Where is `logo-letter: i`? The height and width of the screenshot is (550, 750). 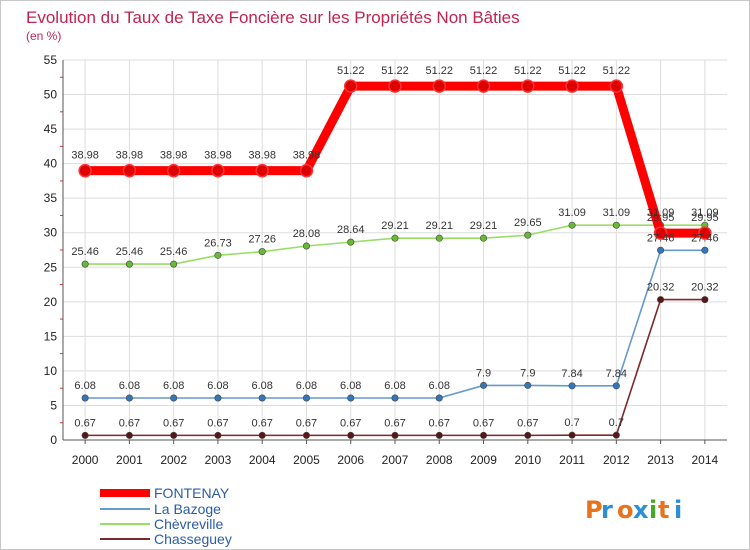
logo-letter: i is located at coordinates (653, 510).